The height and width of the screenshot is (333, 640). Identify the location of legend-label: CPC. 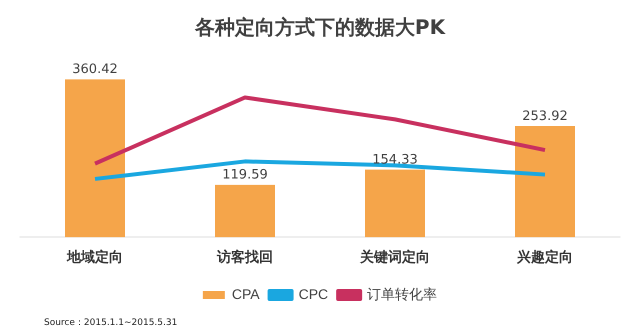
(313, 294).